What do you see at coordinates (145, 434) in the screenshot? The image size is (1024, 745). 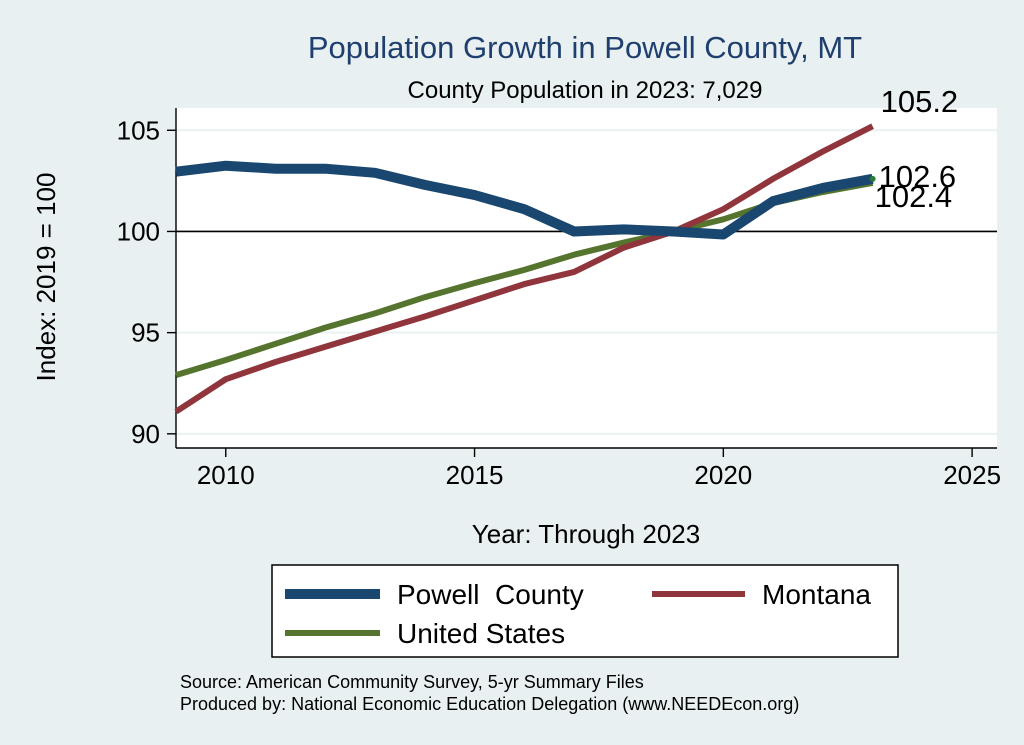 I see `y-tick-label: 90` at bounding box center [145, 434].